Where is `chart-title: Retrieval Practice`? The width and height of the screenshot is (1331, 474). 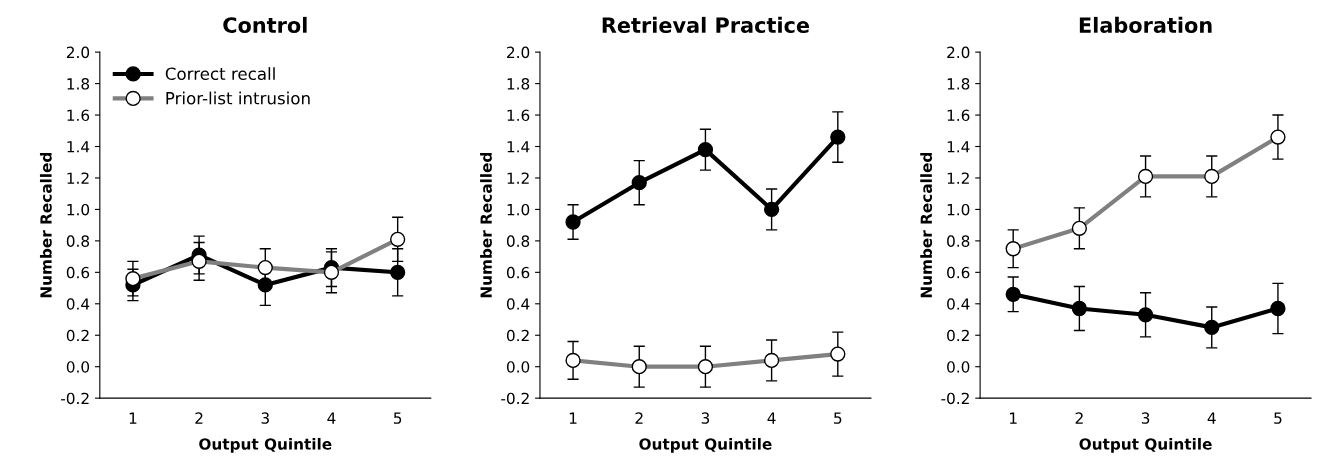
chart-title: Retrieval Practice is located at coordinates (706, 24).